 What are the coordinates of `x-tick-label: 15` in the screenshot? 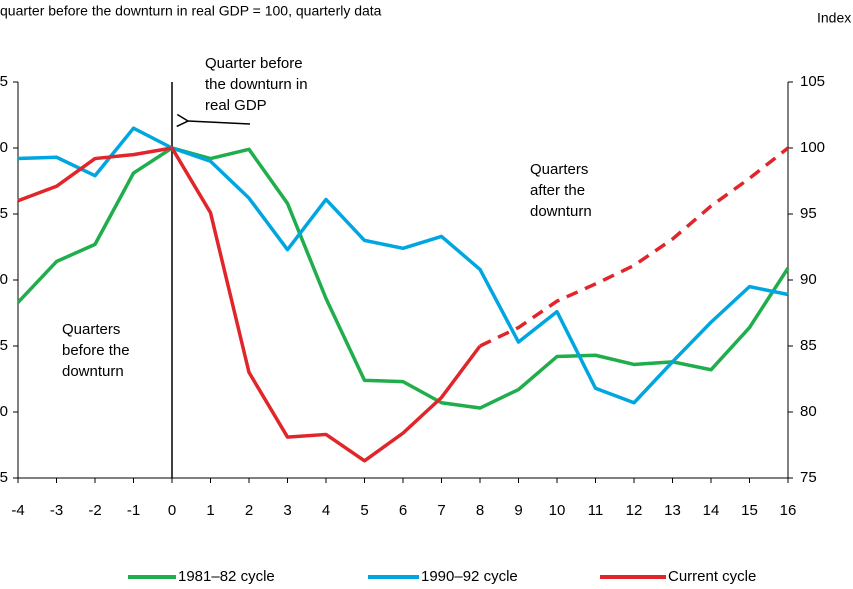 It's located at (749, 510).